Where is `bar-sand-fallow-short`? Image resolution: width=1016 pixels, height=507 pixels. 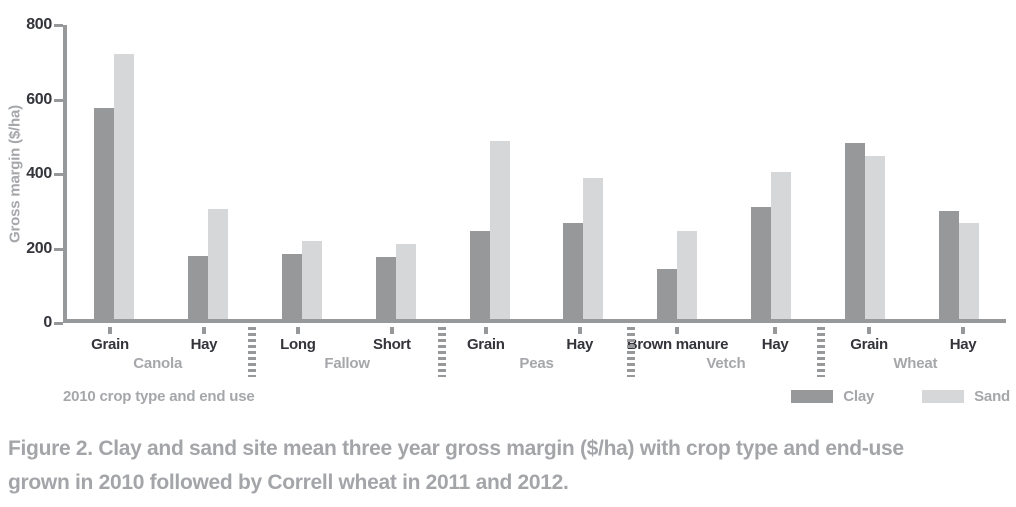 bar-sand-fallow-short is located at coordinates (405, 281).